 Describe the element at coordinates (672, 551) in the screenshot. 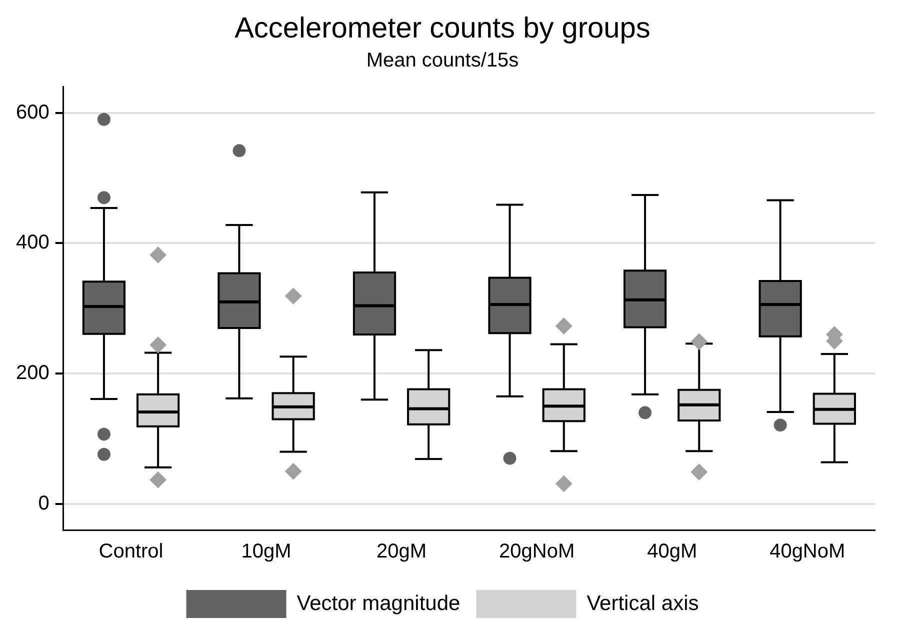

I see `x-tick-label: 40gM` at that location.